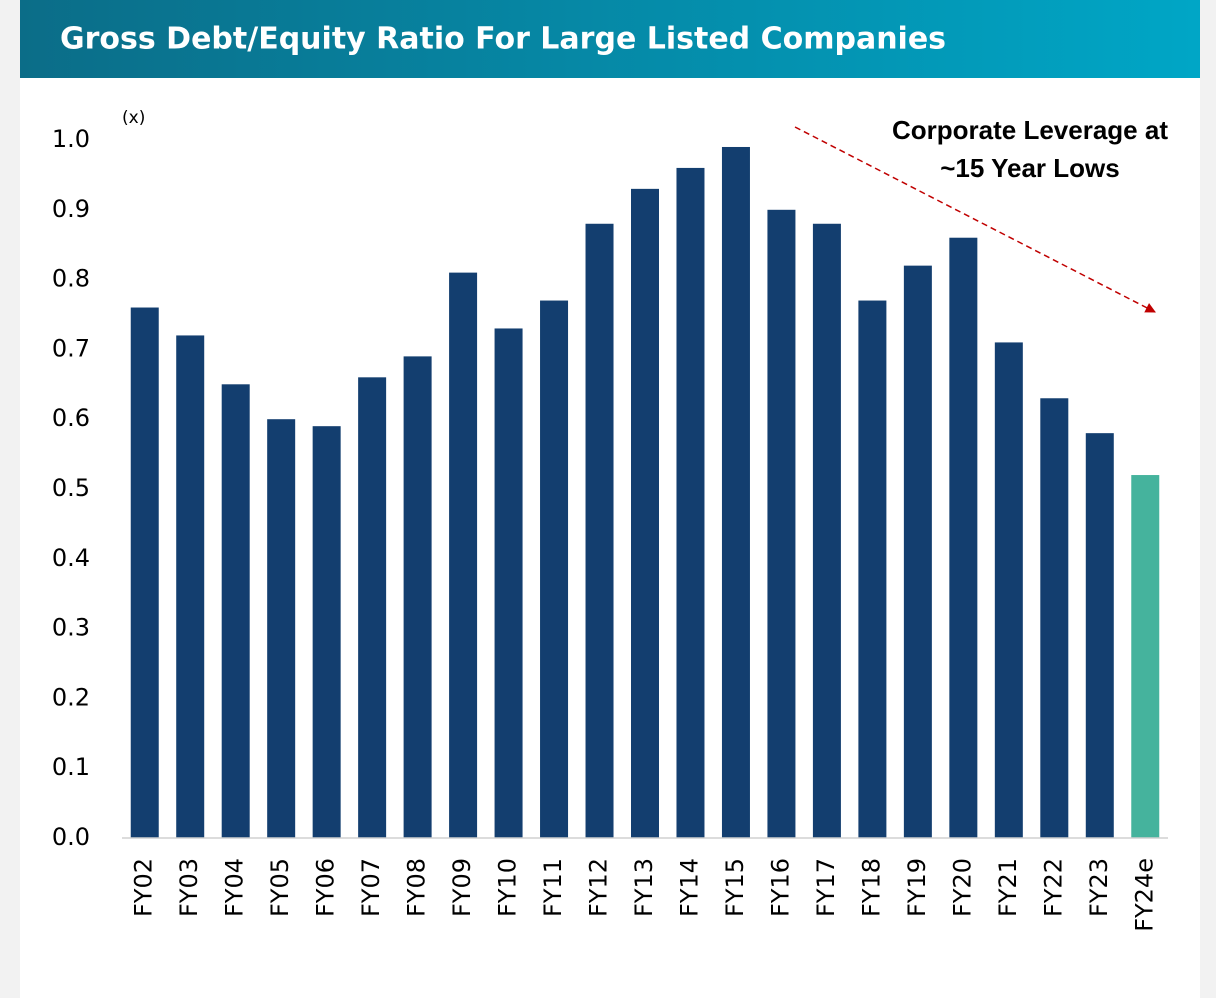 The image size is (1216, 998). Describe the element at coordinates (71, 209) in the screenshot. I see `y-tick-label: 0.9` at that location.